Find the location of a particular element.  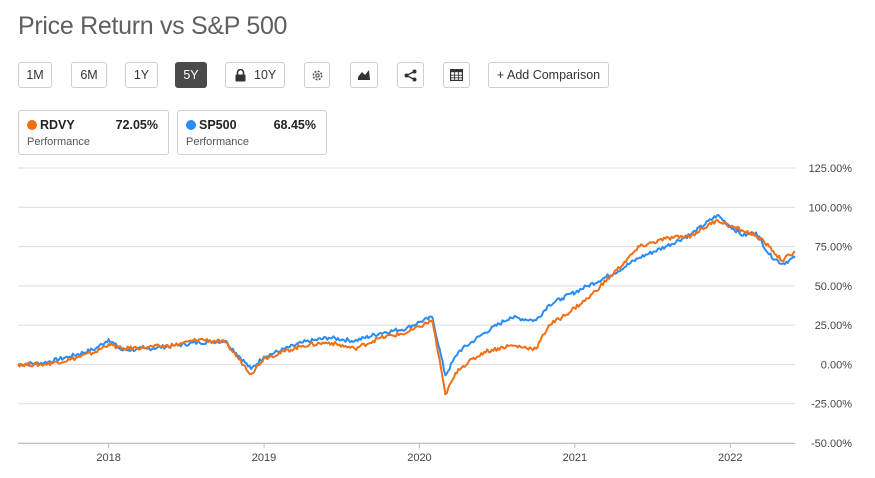

x-axis: 2018 2019 2020 2021 2022 is located at coordinates (419, 453).